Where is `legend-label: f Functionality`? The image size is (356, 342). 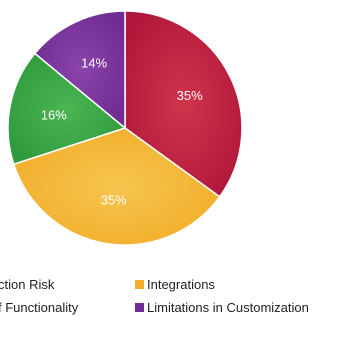
legend-label: f Functionality is located at coordinates (39, 307).